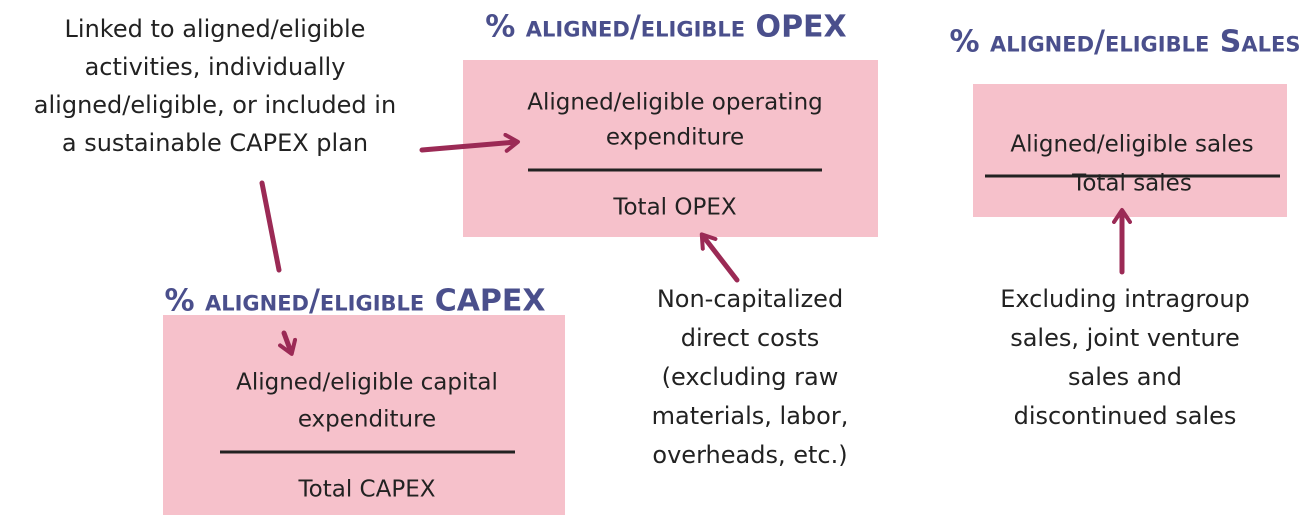 This screenshot has width=1306, height=517. Describe the element at coordinates (1125, 416) in the screenshot. I see `note-line: discontinued sales` at that location.